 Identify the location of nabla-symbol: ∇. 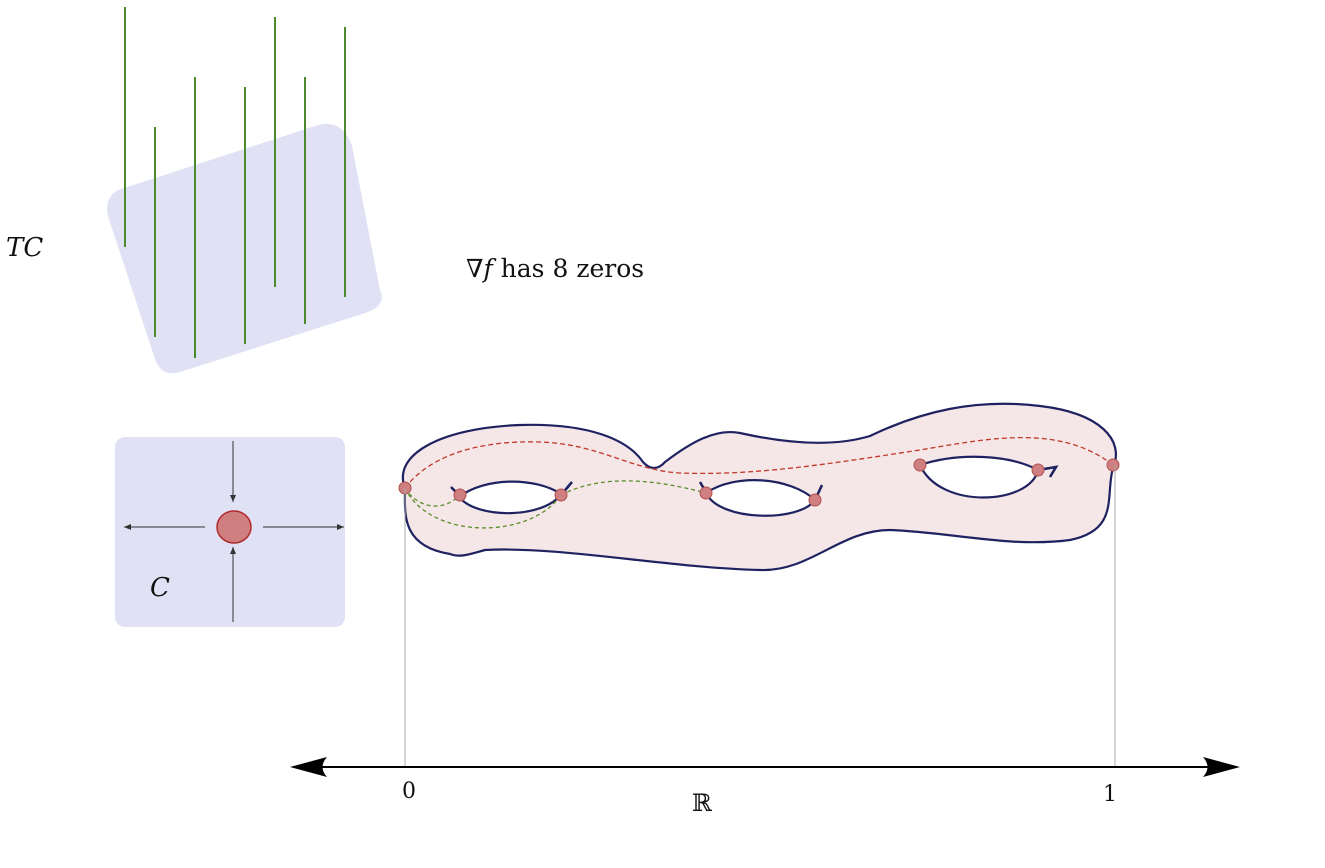
(474, 268).